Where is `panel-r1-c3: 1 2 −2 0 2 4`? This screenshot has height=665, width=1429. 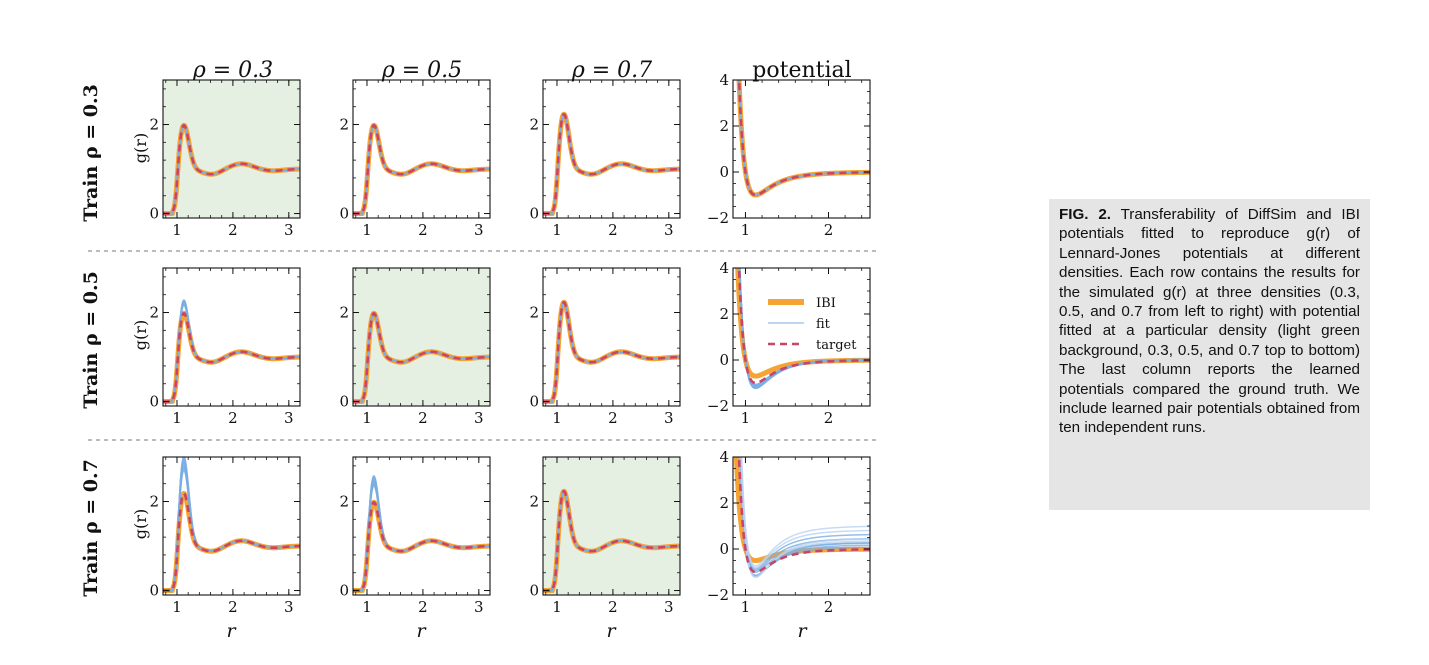 panel-r1-c3: 1 2 −2 0 2 4 is located at coordinates (789, 343).